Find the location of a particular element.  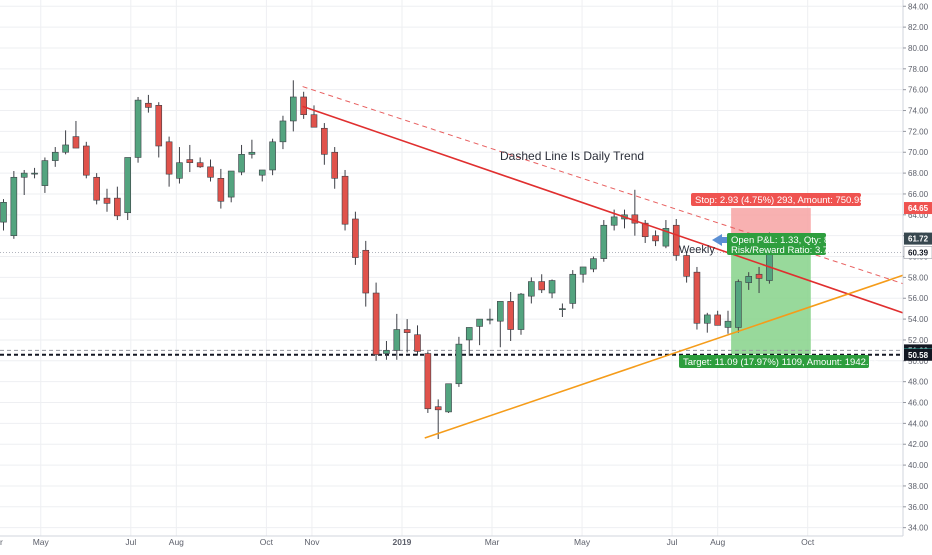

y-tick-label: 68.00 is located at coordinates (918, 173).